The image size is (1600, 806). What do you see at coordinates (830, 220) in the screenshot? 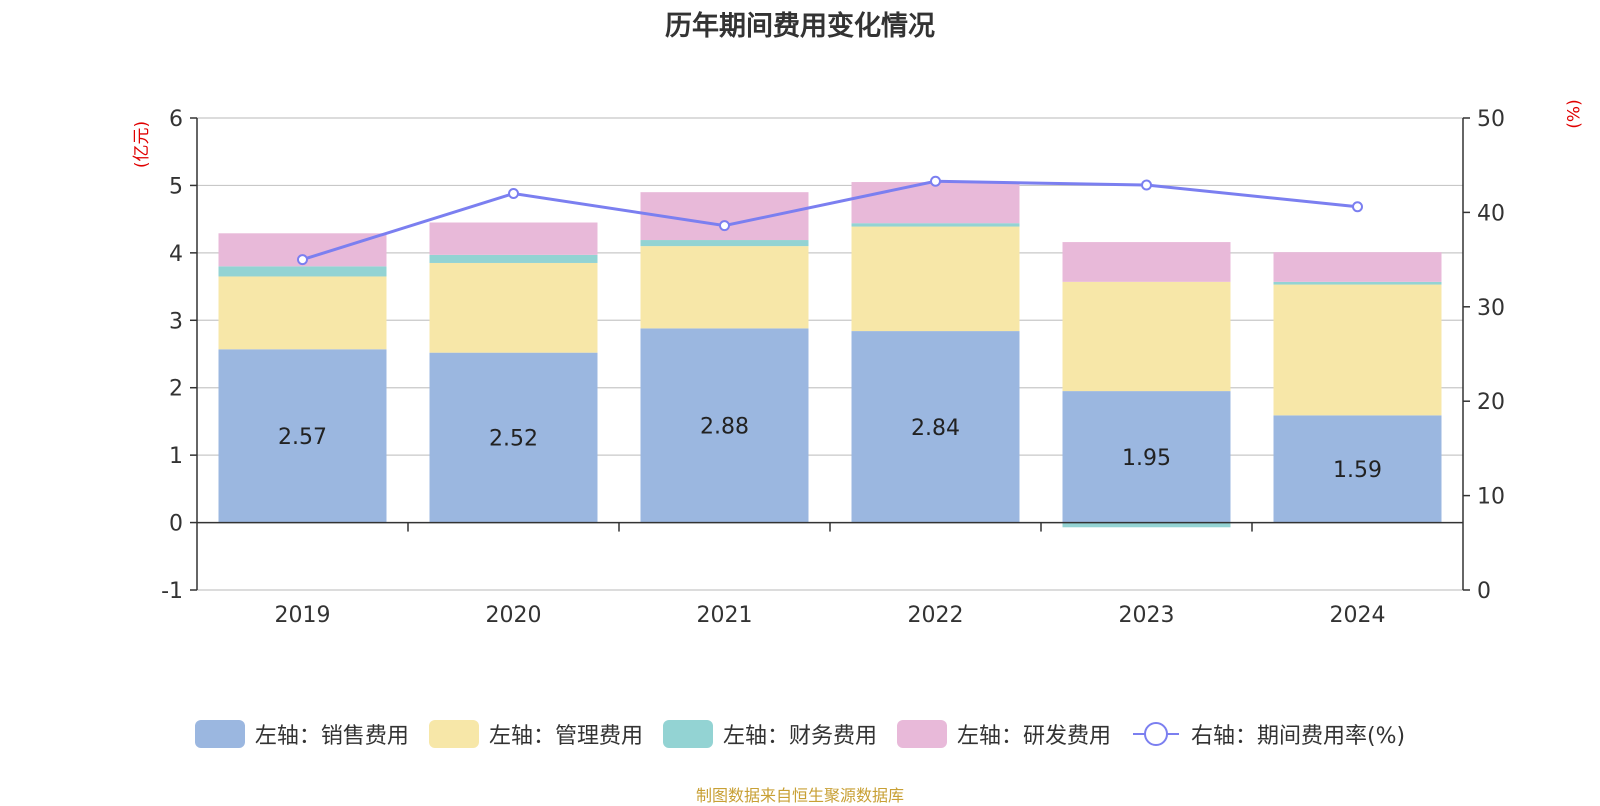
I see `rate-line` at bounding box center [830, 220].